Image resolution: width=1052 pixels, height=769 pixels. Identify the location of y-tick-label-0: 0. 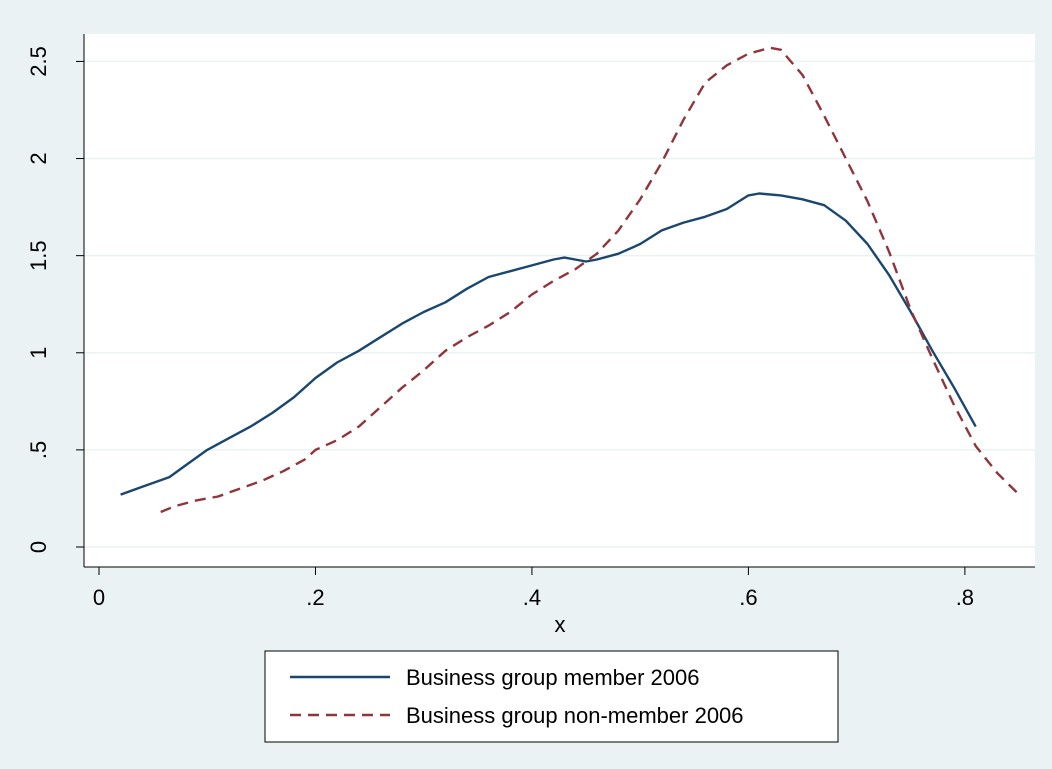
(38, 547).